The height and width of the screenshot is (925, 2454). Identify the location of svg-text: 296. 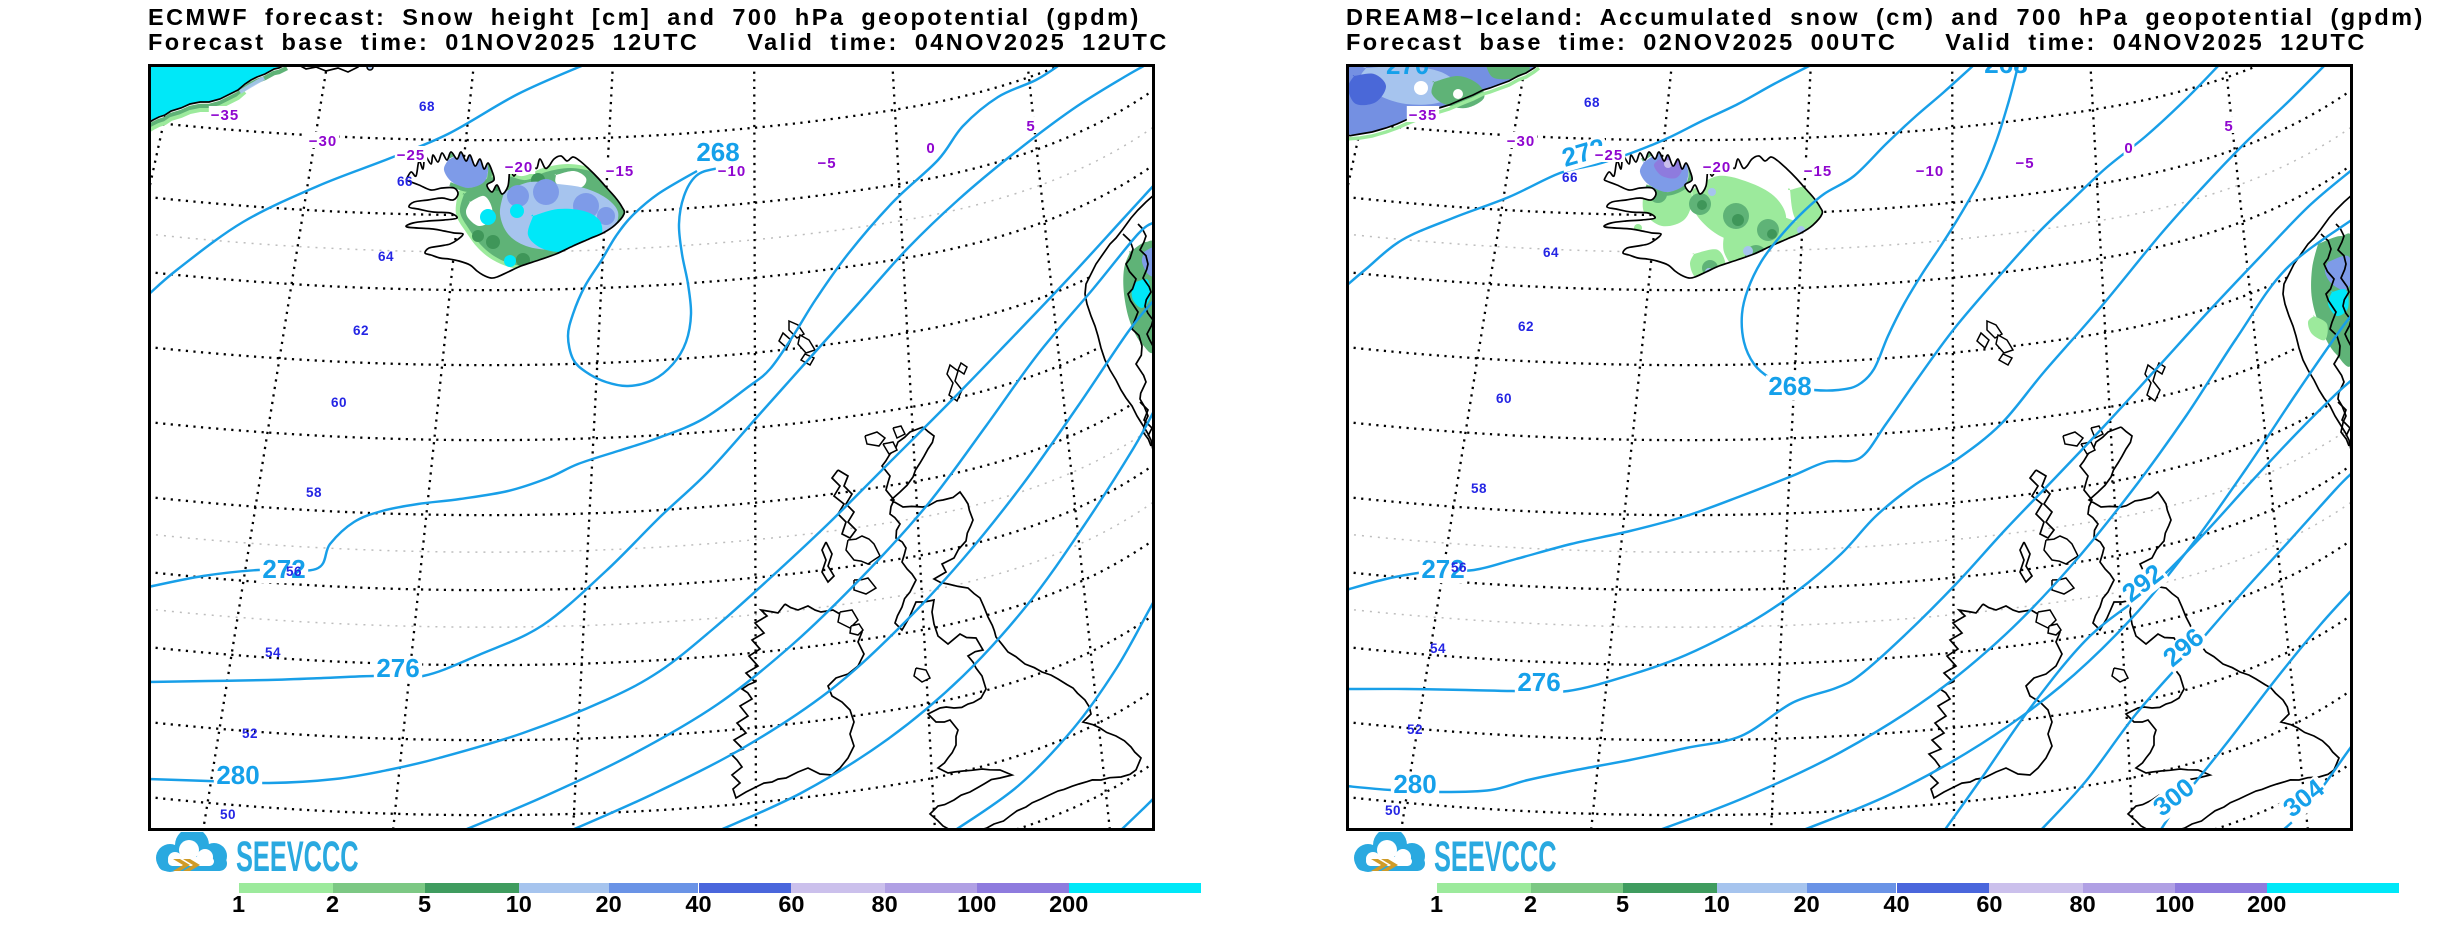
(2183, 647).